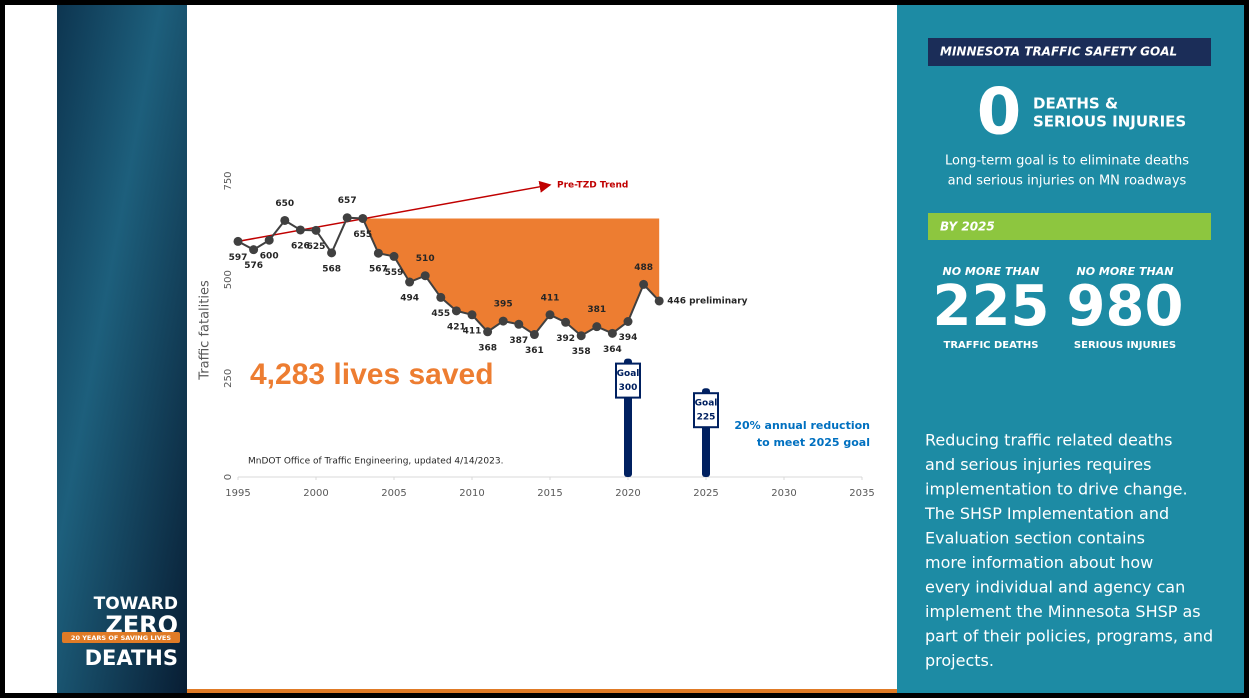 This screenshot has width=1249, height=698. What do you see at coordinates (228, 477) in the screenshot?
I see `y-tick-label: 0` at bounding box center [228, 477].